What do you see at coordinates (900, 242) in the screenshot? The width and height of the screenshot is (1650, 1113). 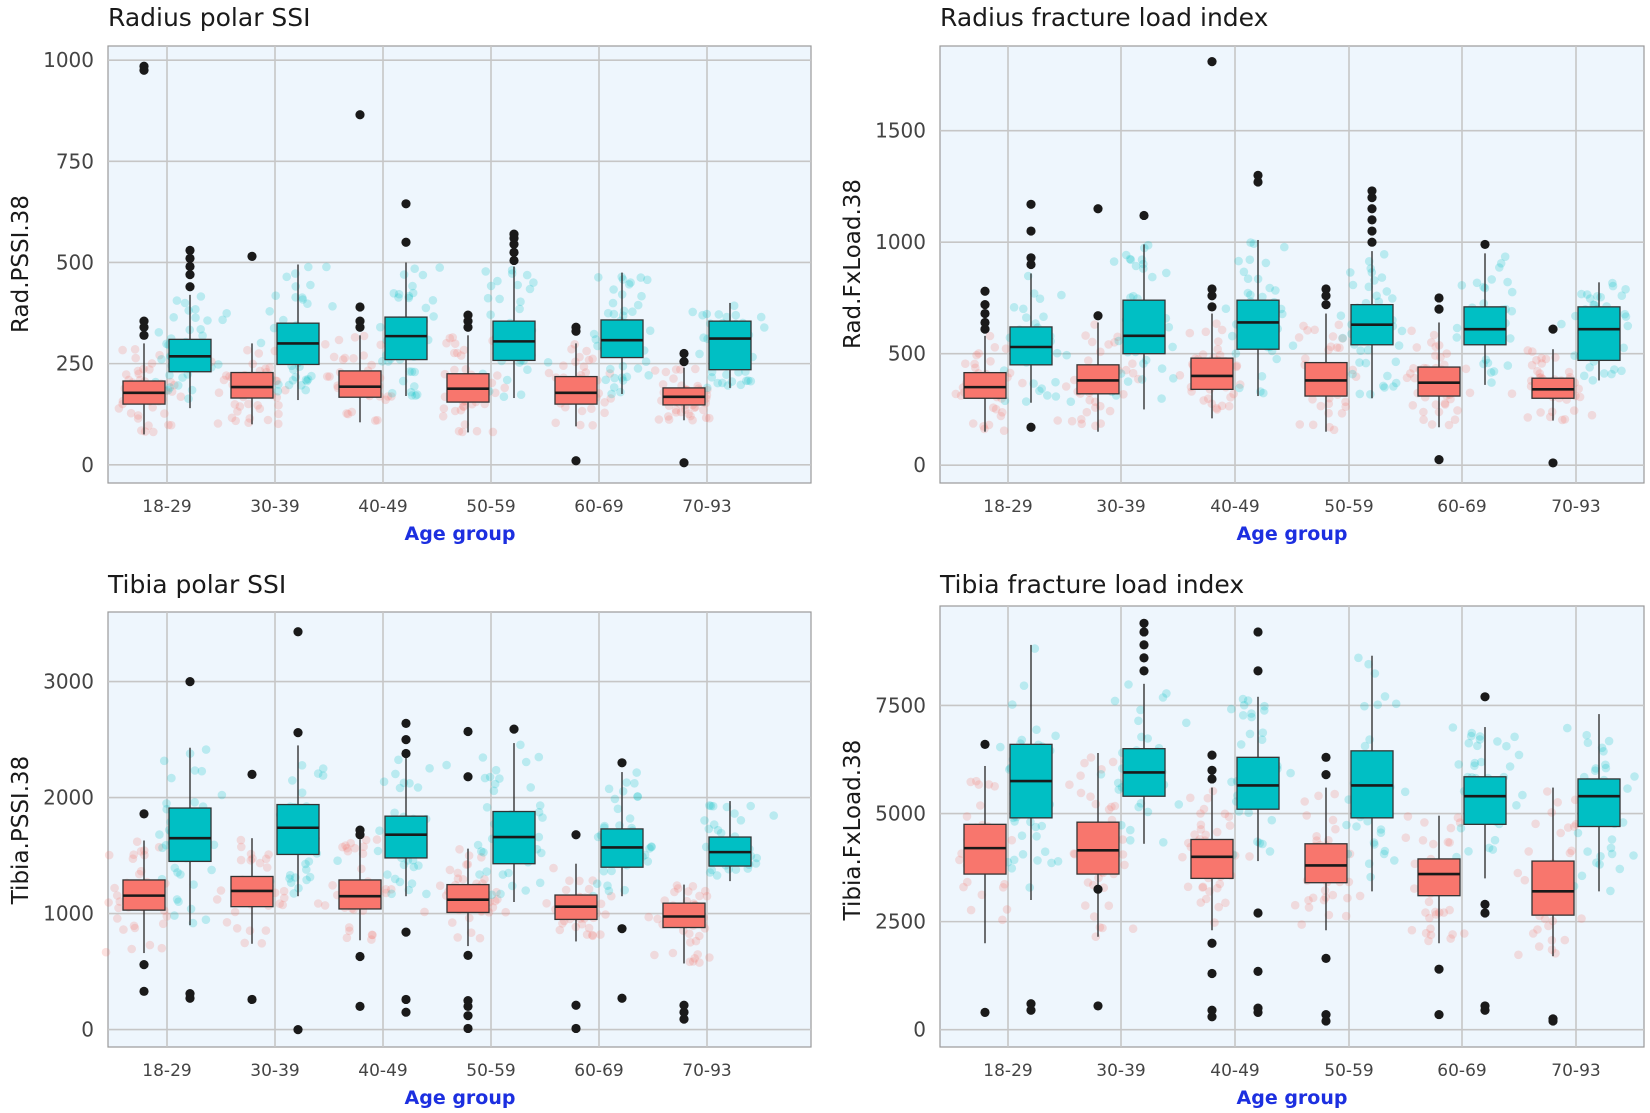 I see `y-tick-label: 1000` at bounding box center [900, 242].